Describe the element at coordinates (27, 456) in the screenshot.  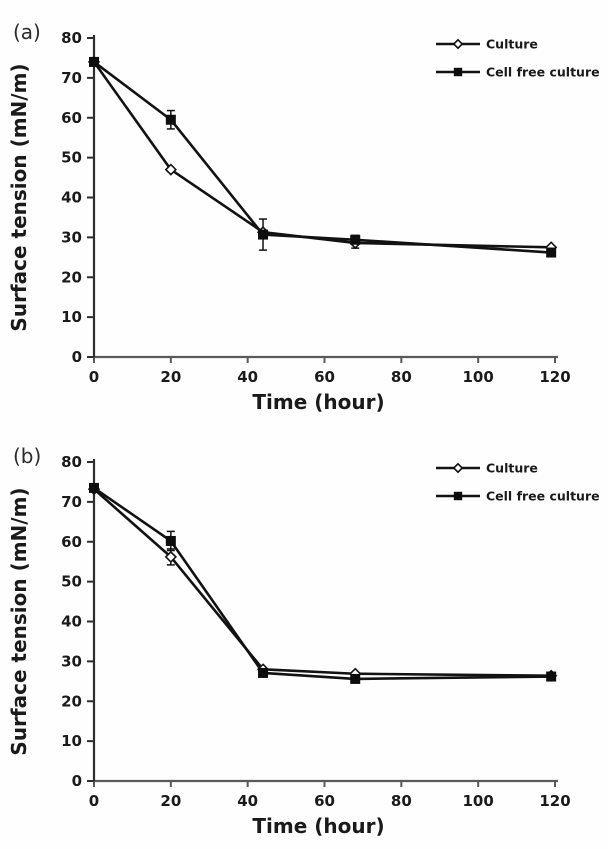
I see `panel-label-b: (b)` at that location.